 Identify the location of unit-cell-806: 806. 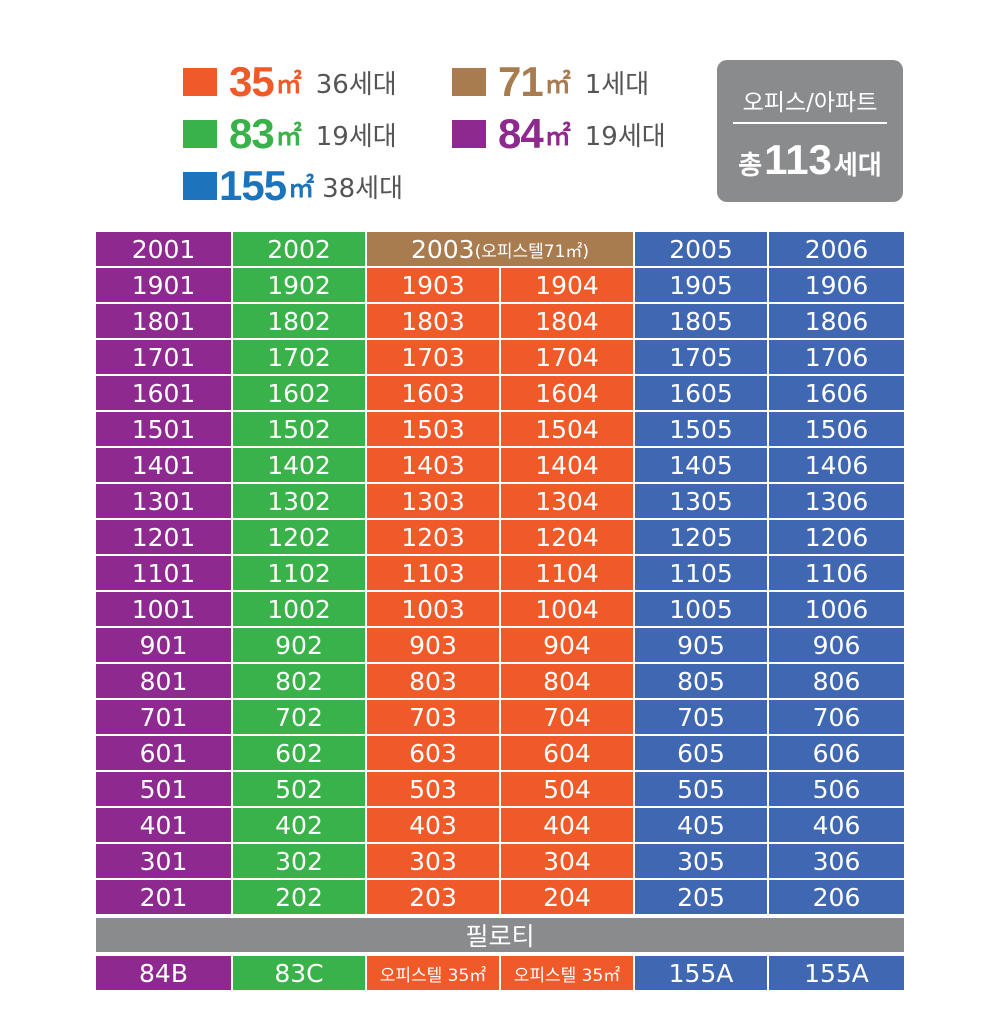
(836, 681).